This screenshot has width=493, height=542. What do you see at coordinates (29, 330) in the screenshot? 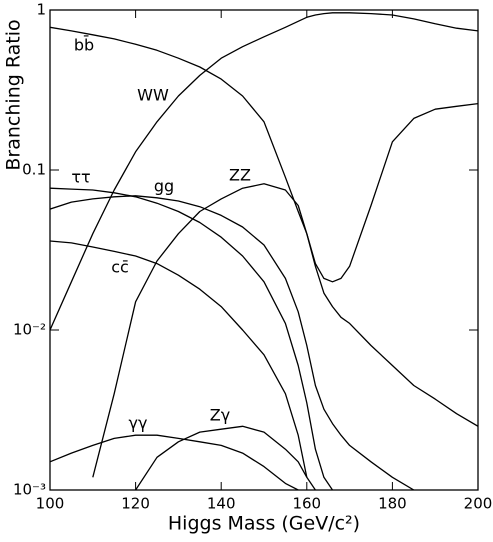
I see `y-tick-label: 10⁻²` at bounding box center [29, 330].